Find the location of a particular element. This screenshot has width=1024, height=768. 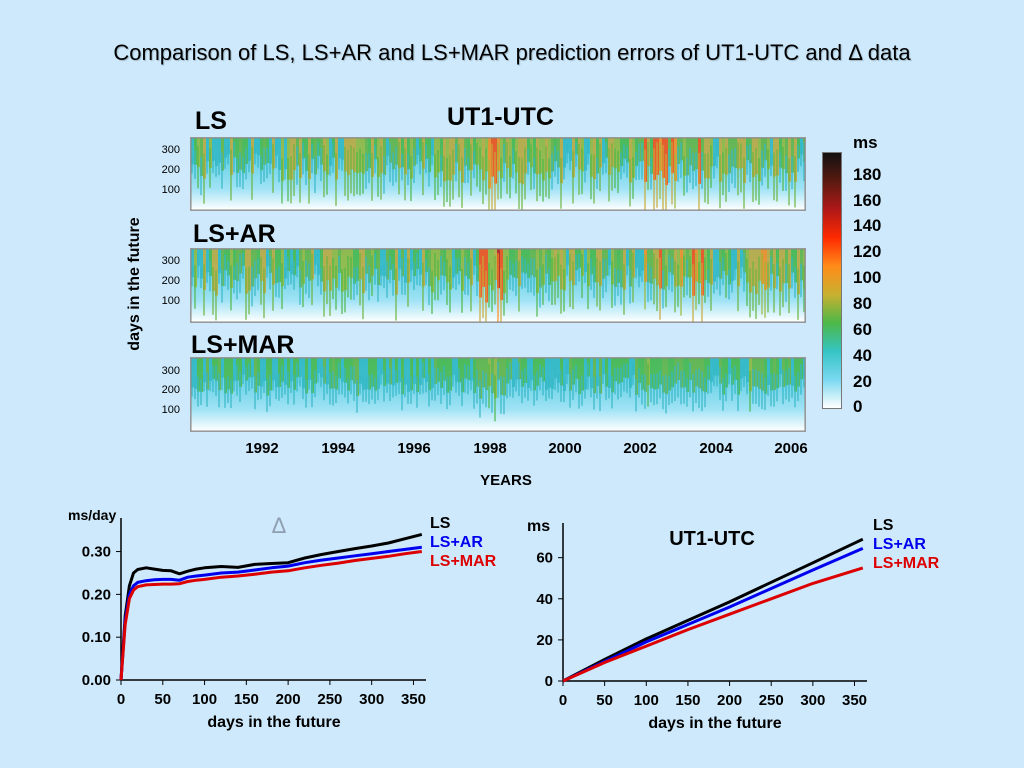

year-tick: 2002 is located at coordinates (640, 448).